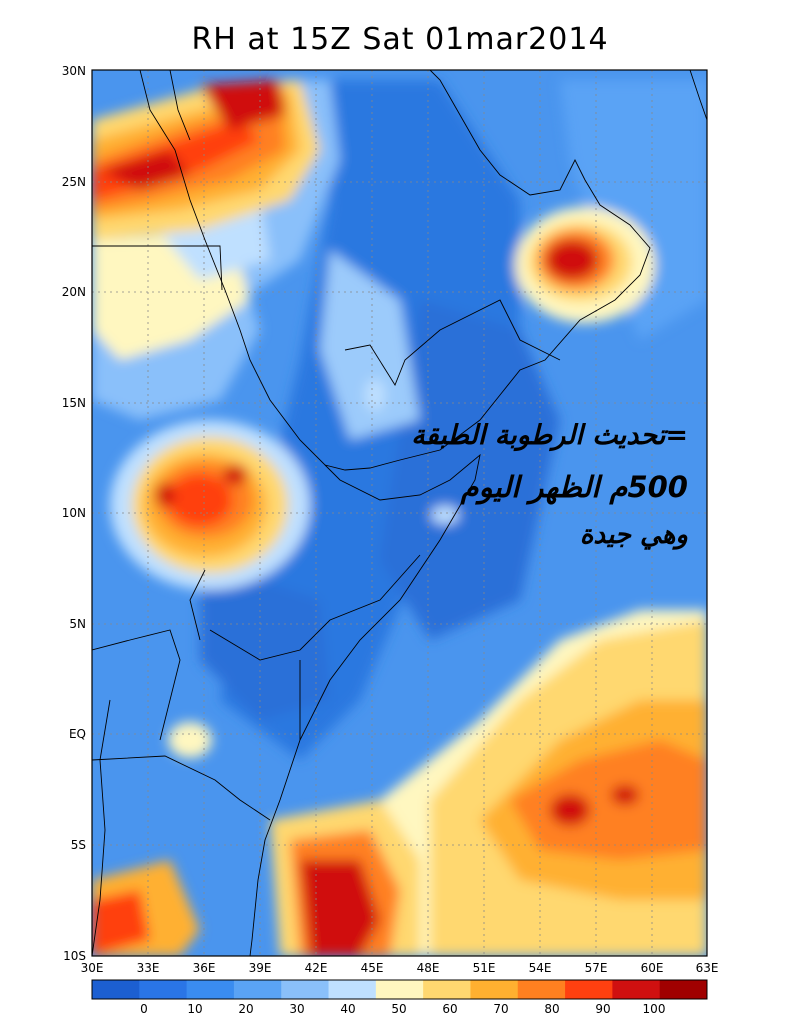 This screenshot has width=800, height=1024. What do you see at coordinates (596, 968) in the screenshot?
I see `lon-label: 57E` at bounding box center [596, 968].